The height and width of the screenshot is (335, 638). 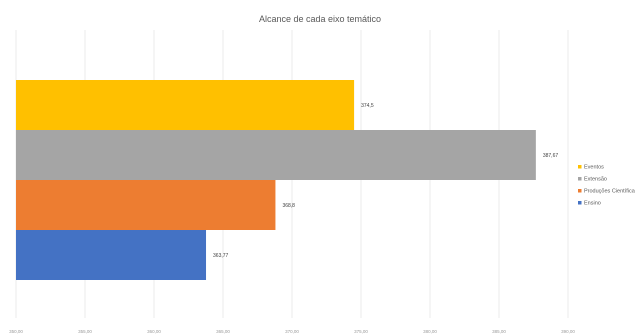 What do you see at coordinates (276, 155) in the screenshot?
I see `bar-extens-o` at bounding box center [276, 155].